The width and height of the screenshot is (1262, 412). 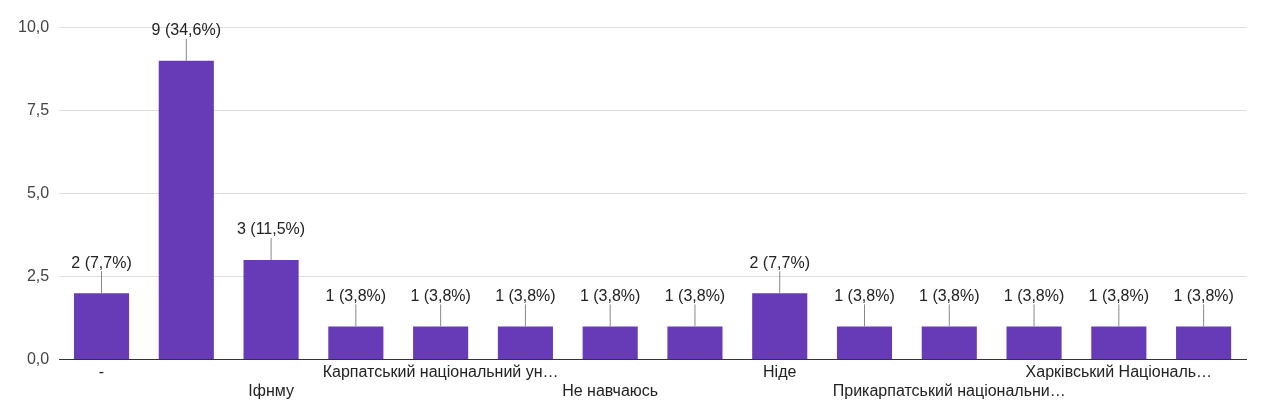 I want to click on x-tick-label: Ніде, so click(x=780, y=371).